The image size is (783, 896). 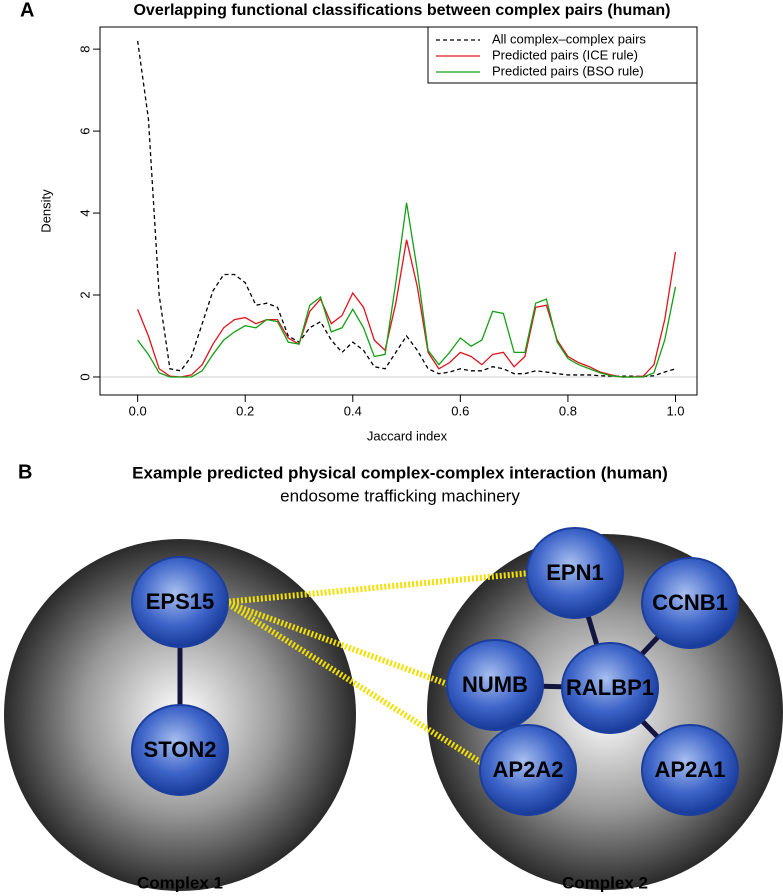 I want to click on node-label: AP2A2, so click(x=528, y=769).